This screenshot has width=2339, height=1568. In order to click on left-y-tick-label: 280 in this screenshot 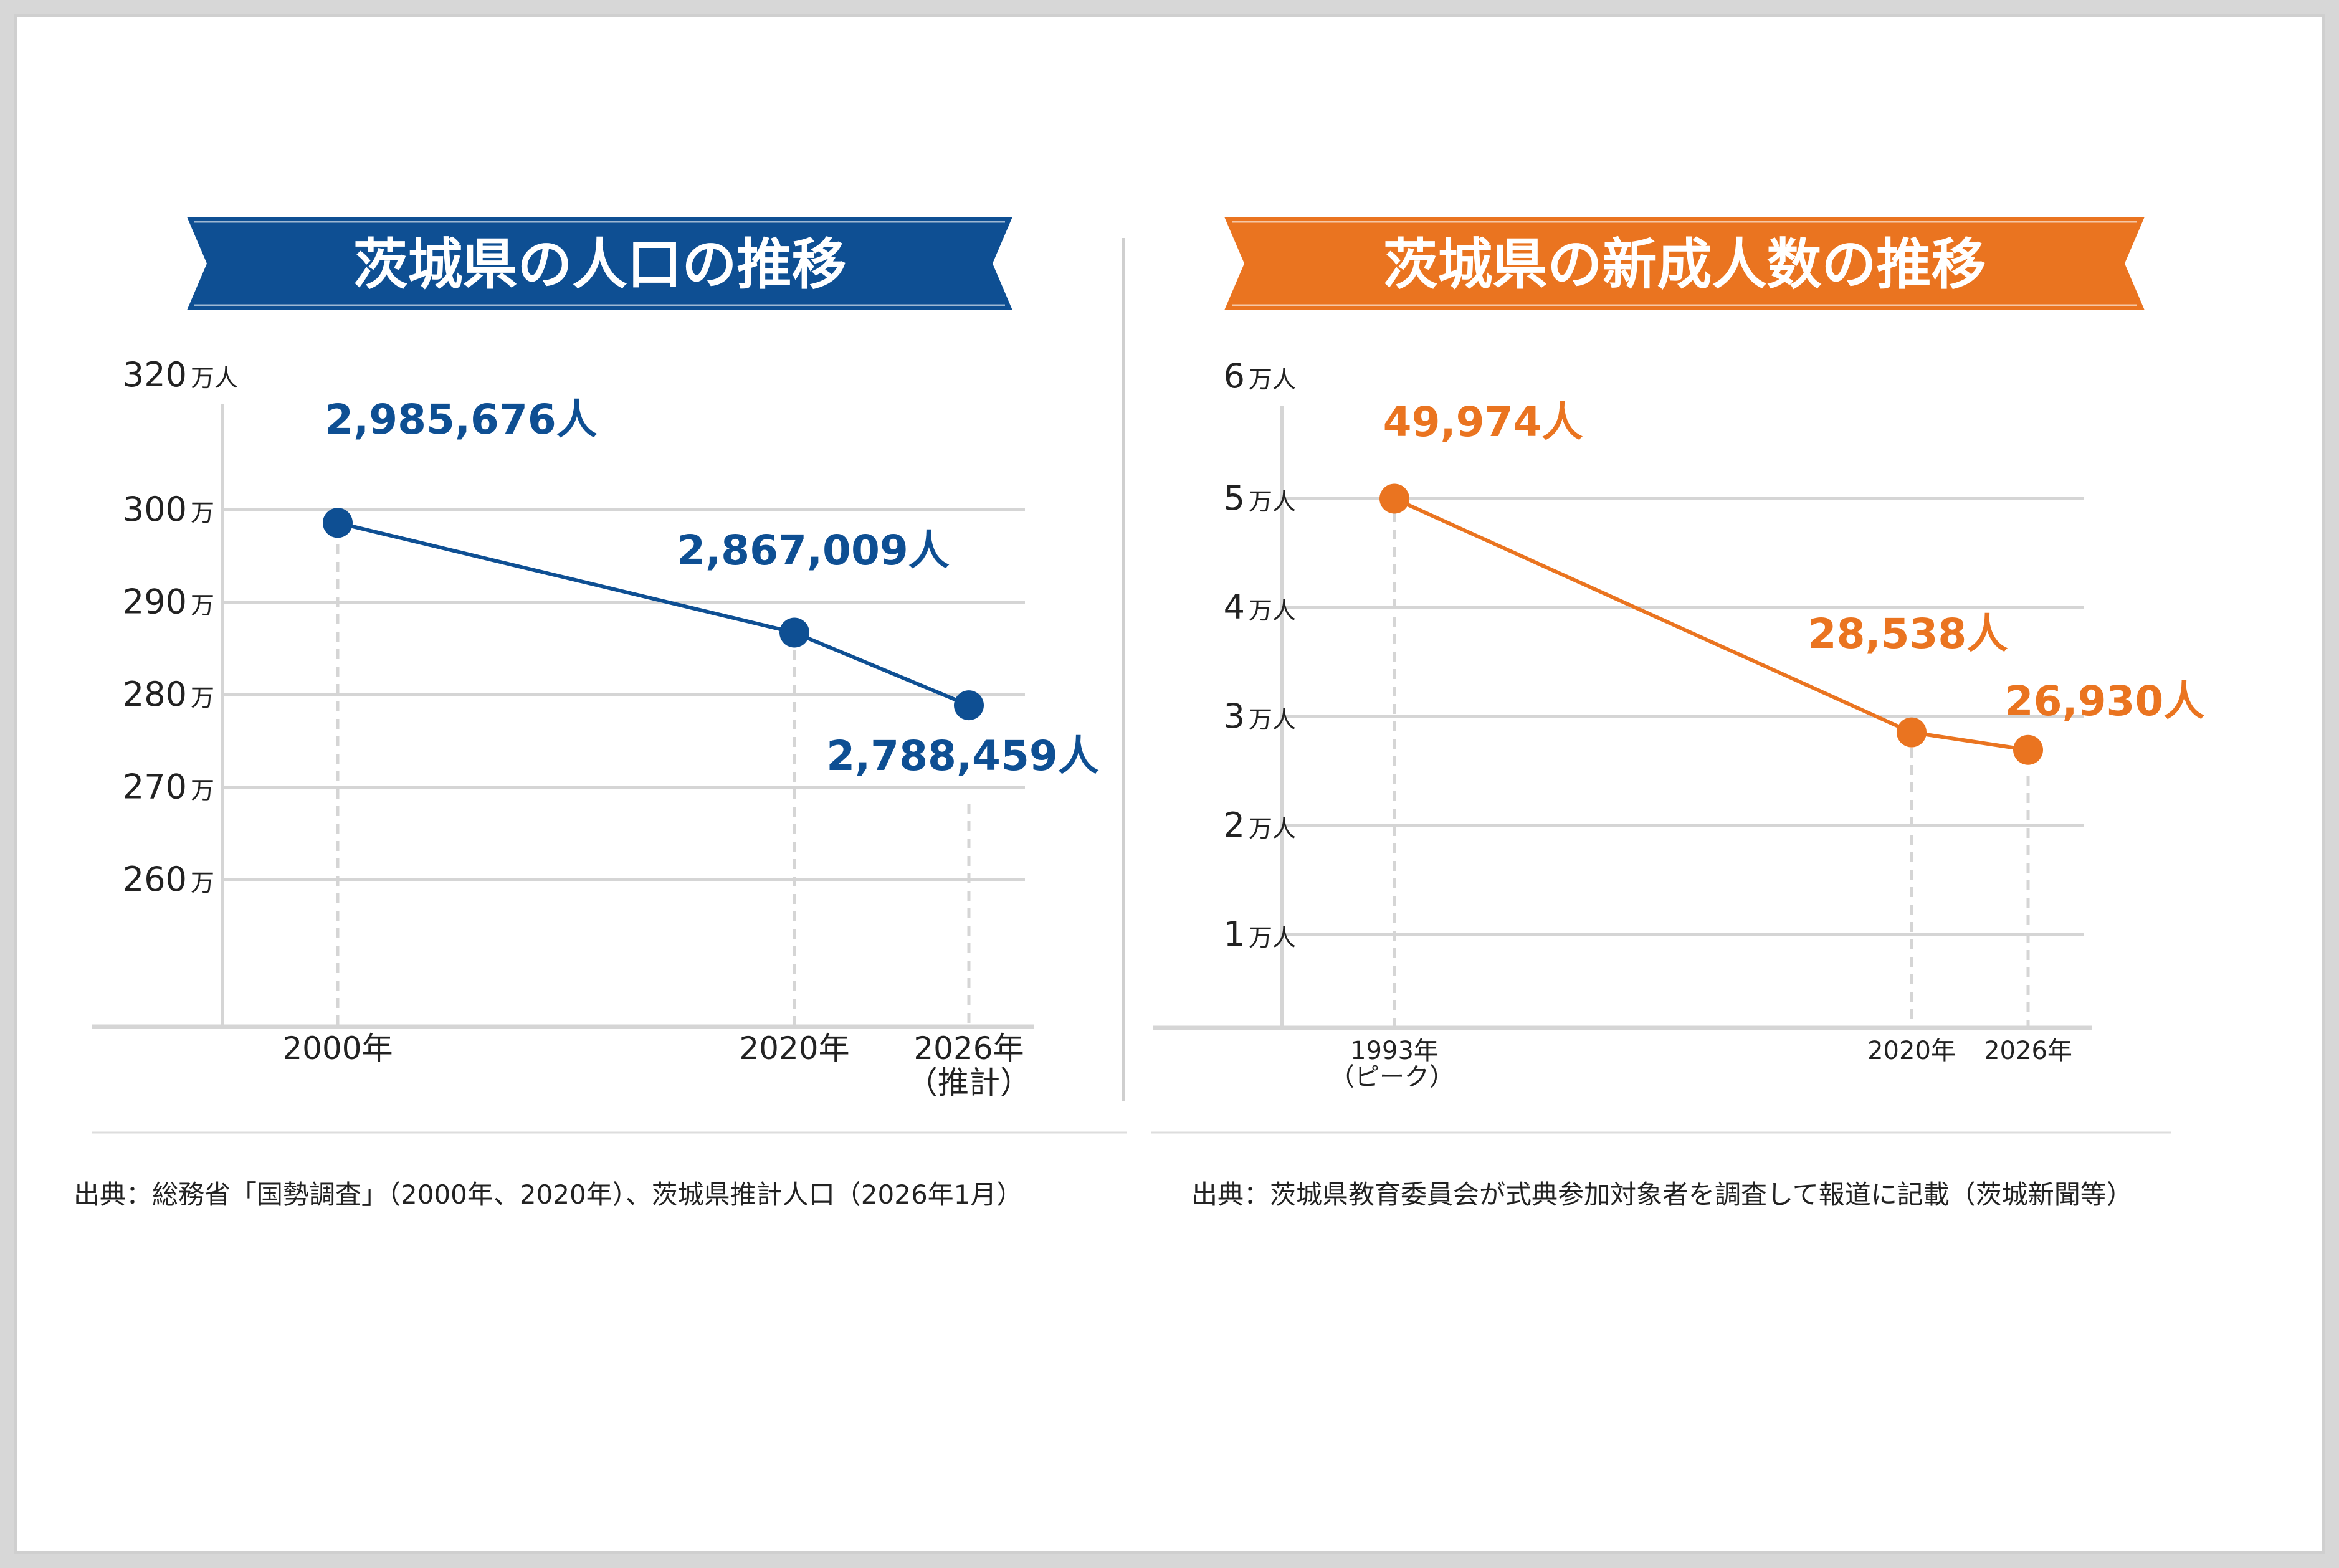, I will do `click(155, 695)`.